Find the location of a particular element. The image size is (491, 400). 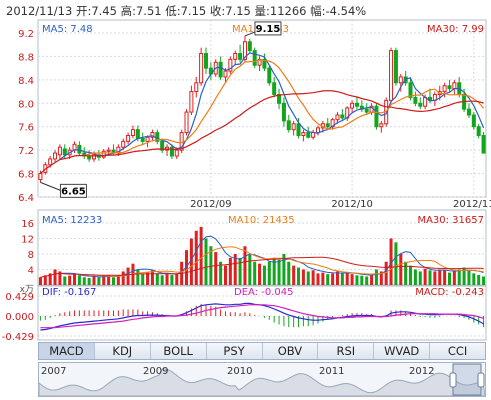

close-value: 7.15 is located at coordinates (238, 11).